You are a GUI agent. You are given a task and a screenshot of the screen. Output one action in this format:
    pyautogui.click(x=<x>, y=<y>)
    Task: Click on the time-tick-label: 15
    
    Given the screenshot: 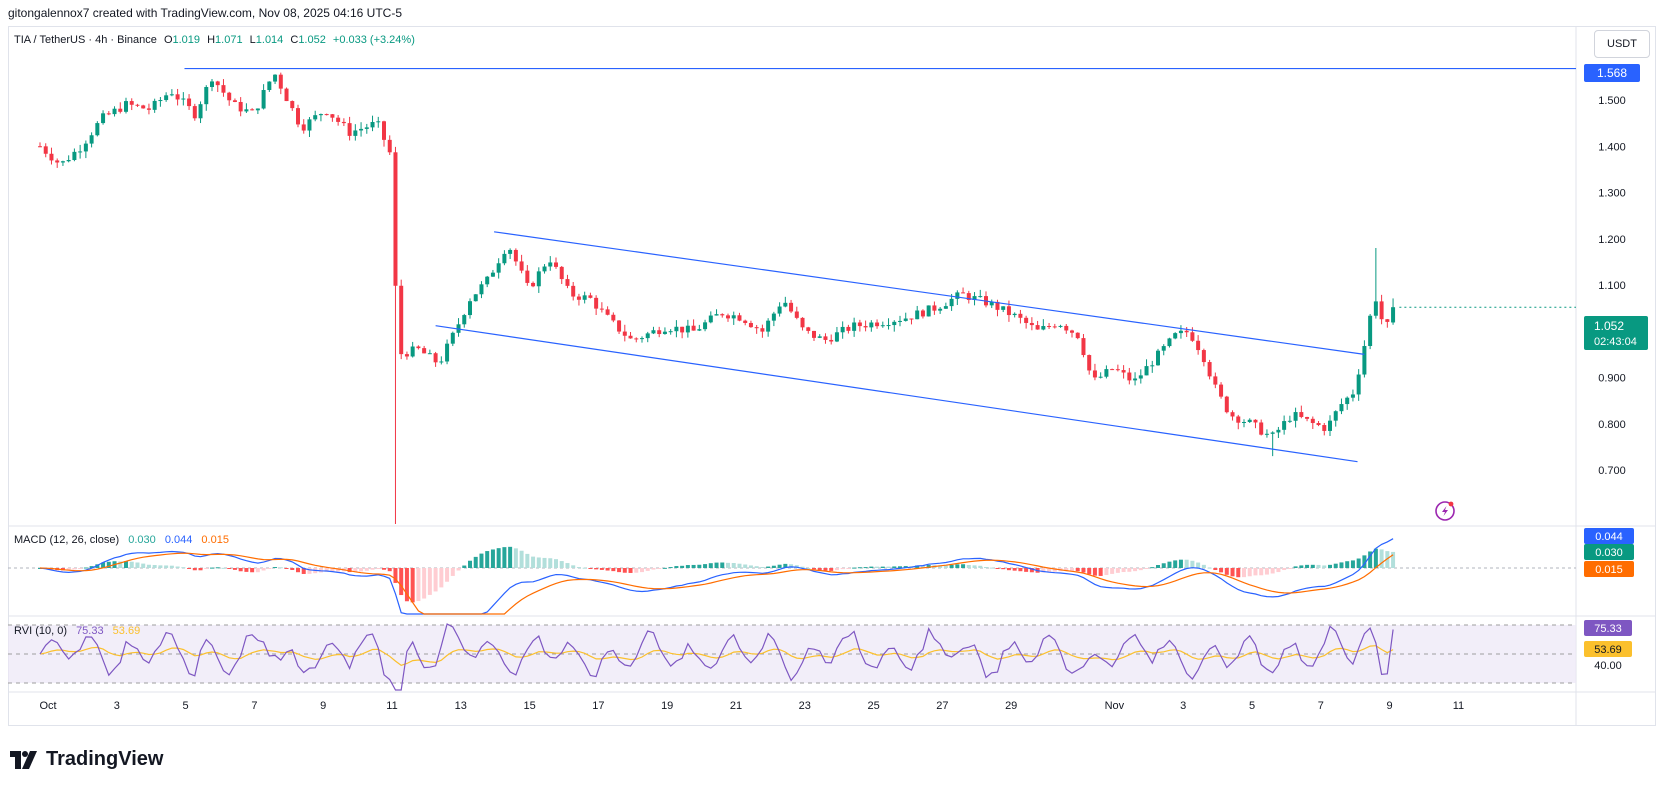 What is the action you would take?
    pyautogui.click(x=529, y=706)
    